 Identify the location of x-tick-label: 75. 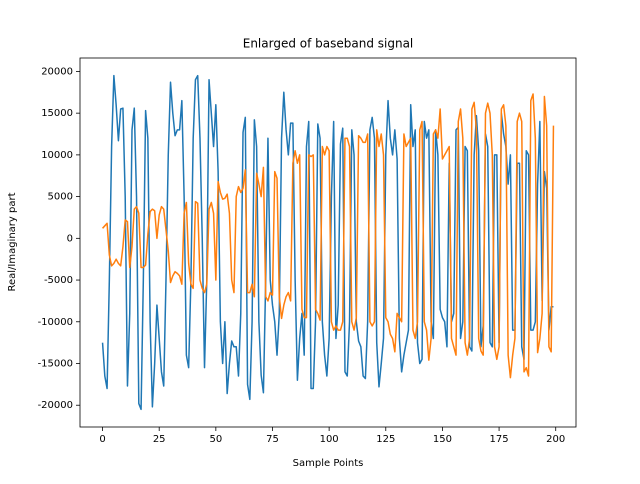
(272, 439).